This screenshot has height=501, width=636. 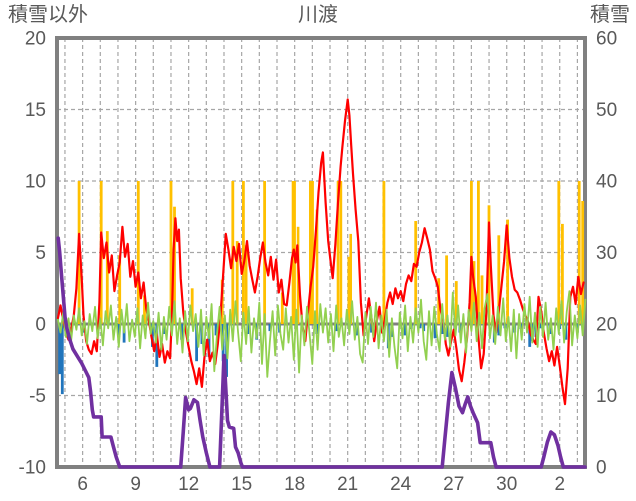 I want to click on left-axis-tick-label: -5, so click(x=37, y=396).